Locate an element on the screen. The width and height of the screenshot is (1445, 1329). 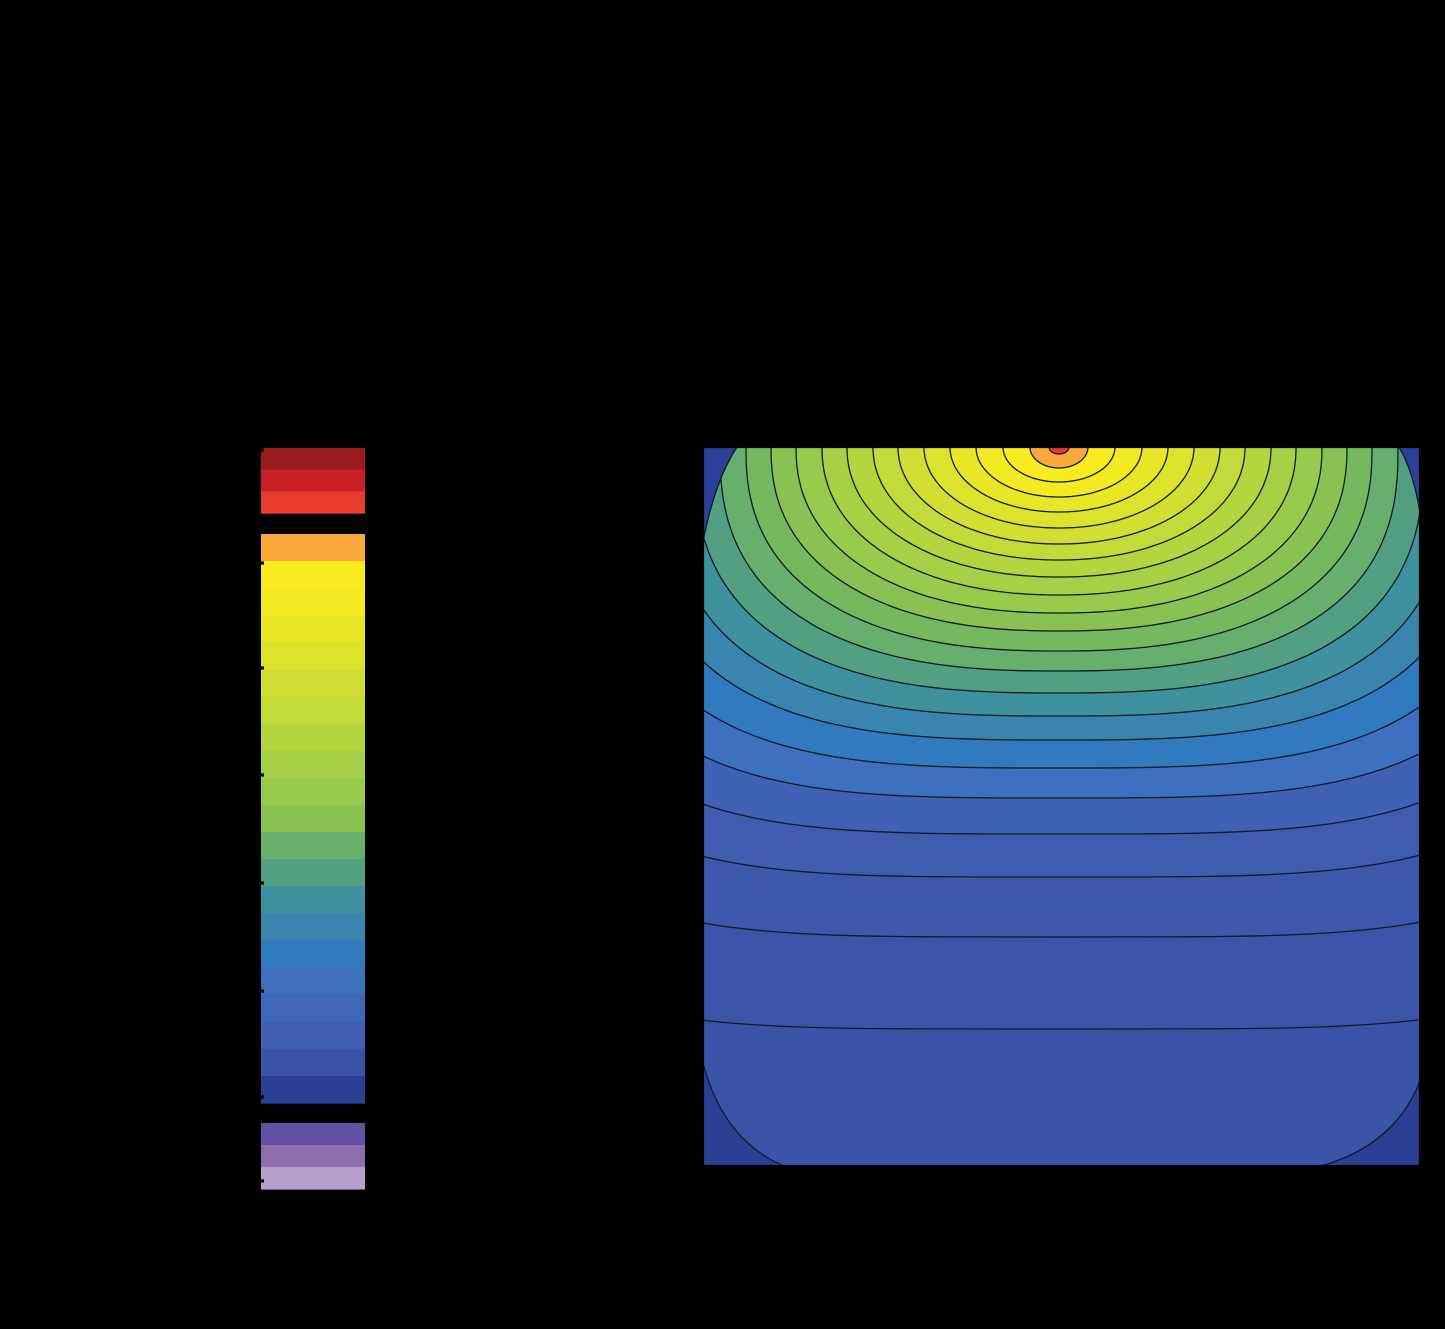
colorbar-segment-under-range-purples is located at coordinates (313, 1156).